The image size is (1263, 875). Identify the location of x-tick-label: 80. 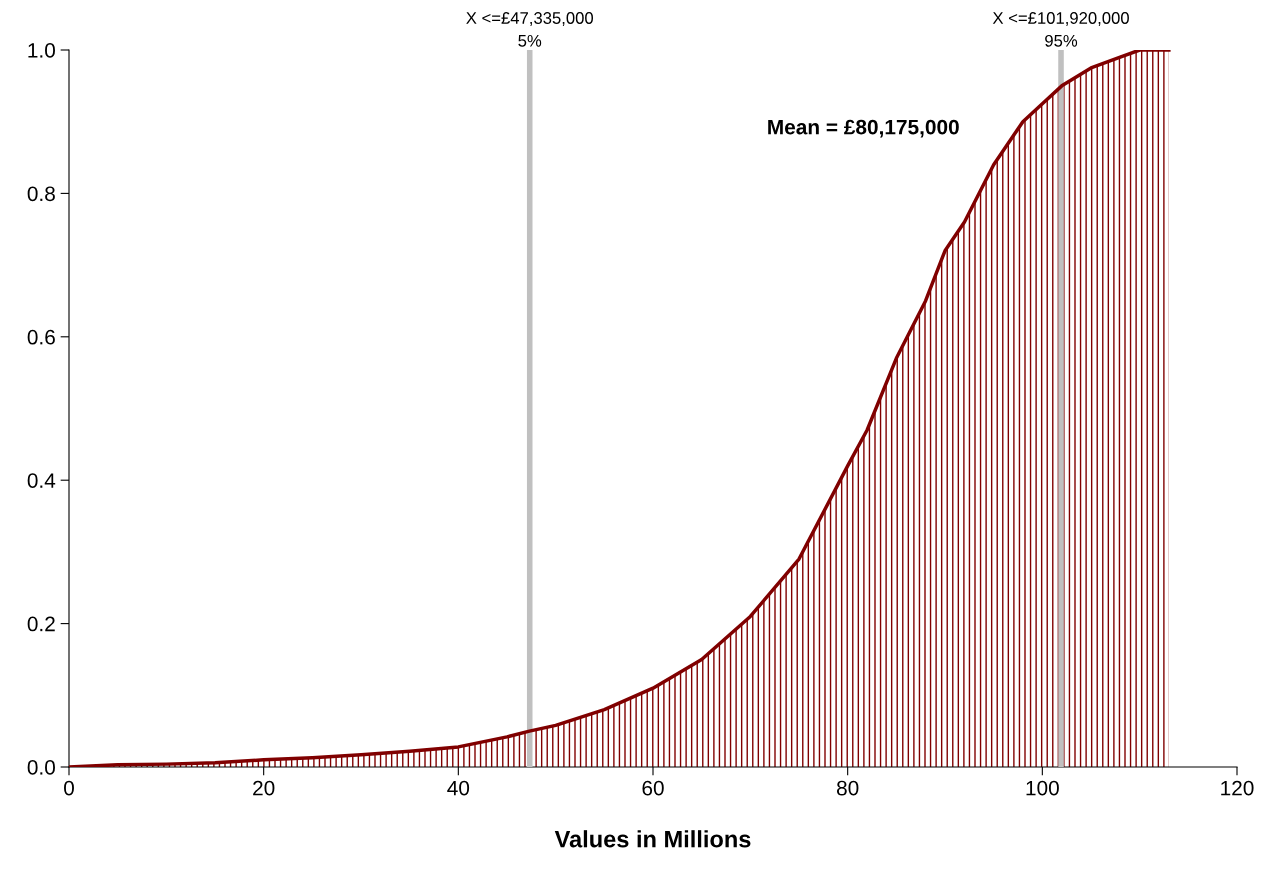
(847, 788).